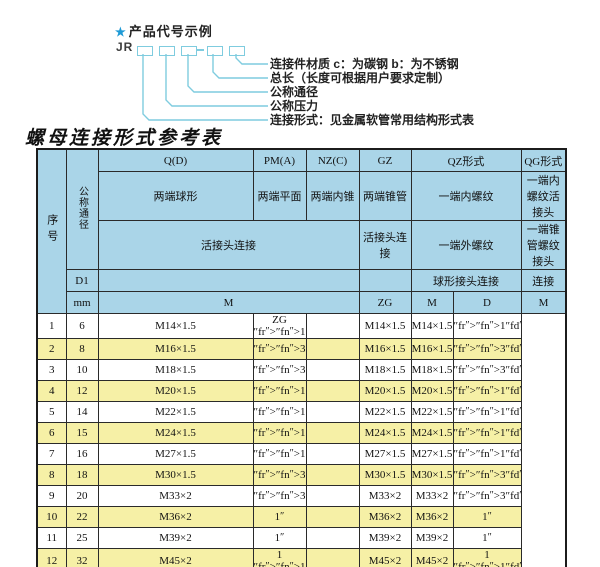 The image size is (600, 567). I want to click on header-nzc: NZ(C), so click(332, 160).